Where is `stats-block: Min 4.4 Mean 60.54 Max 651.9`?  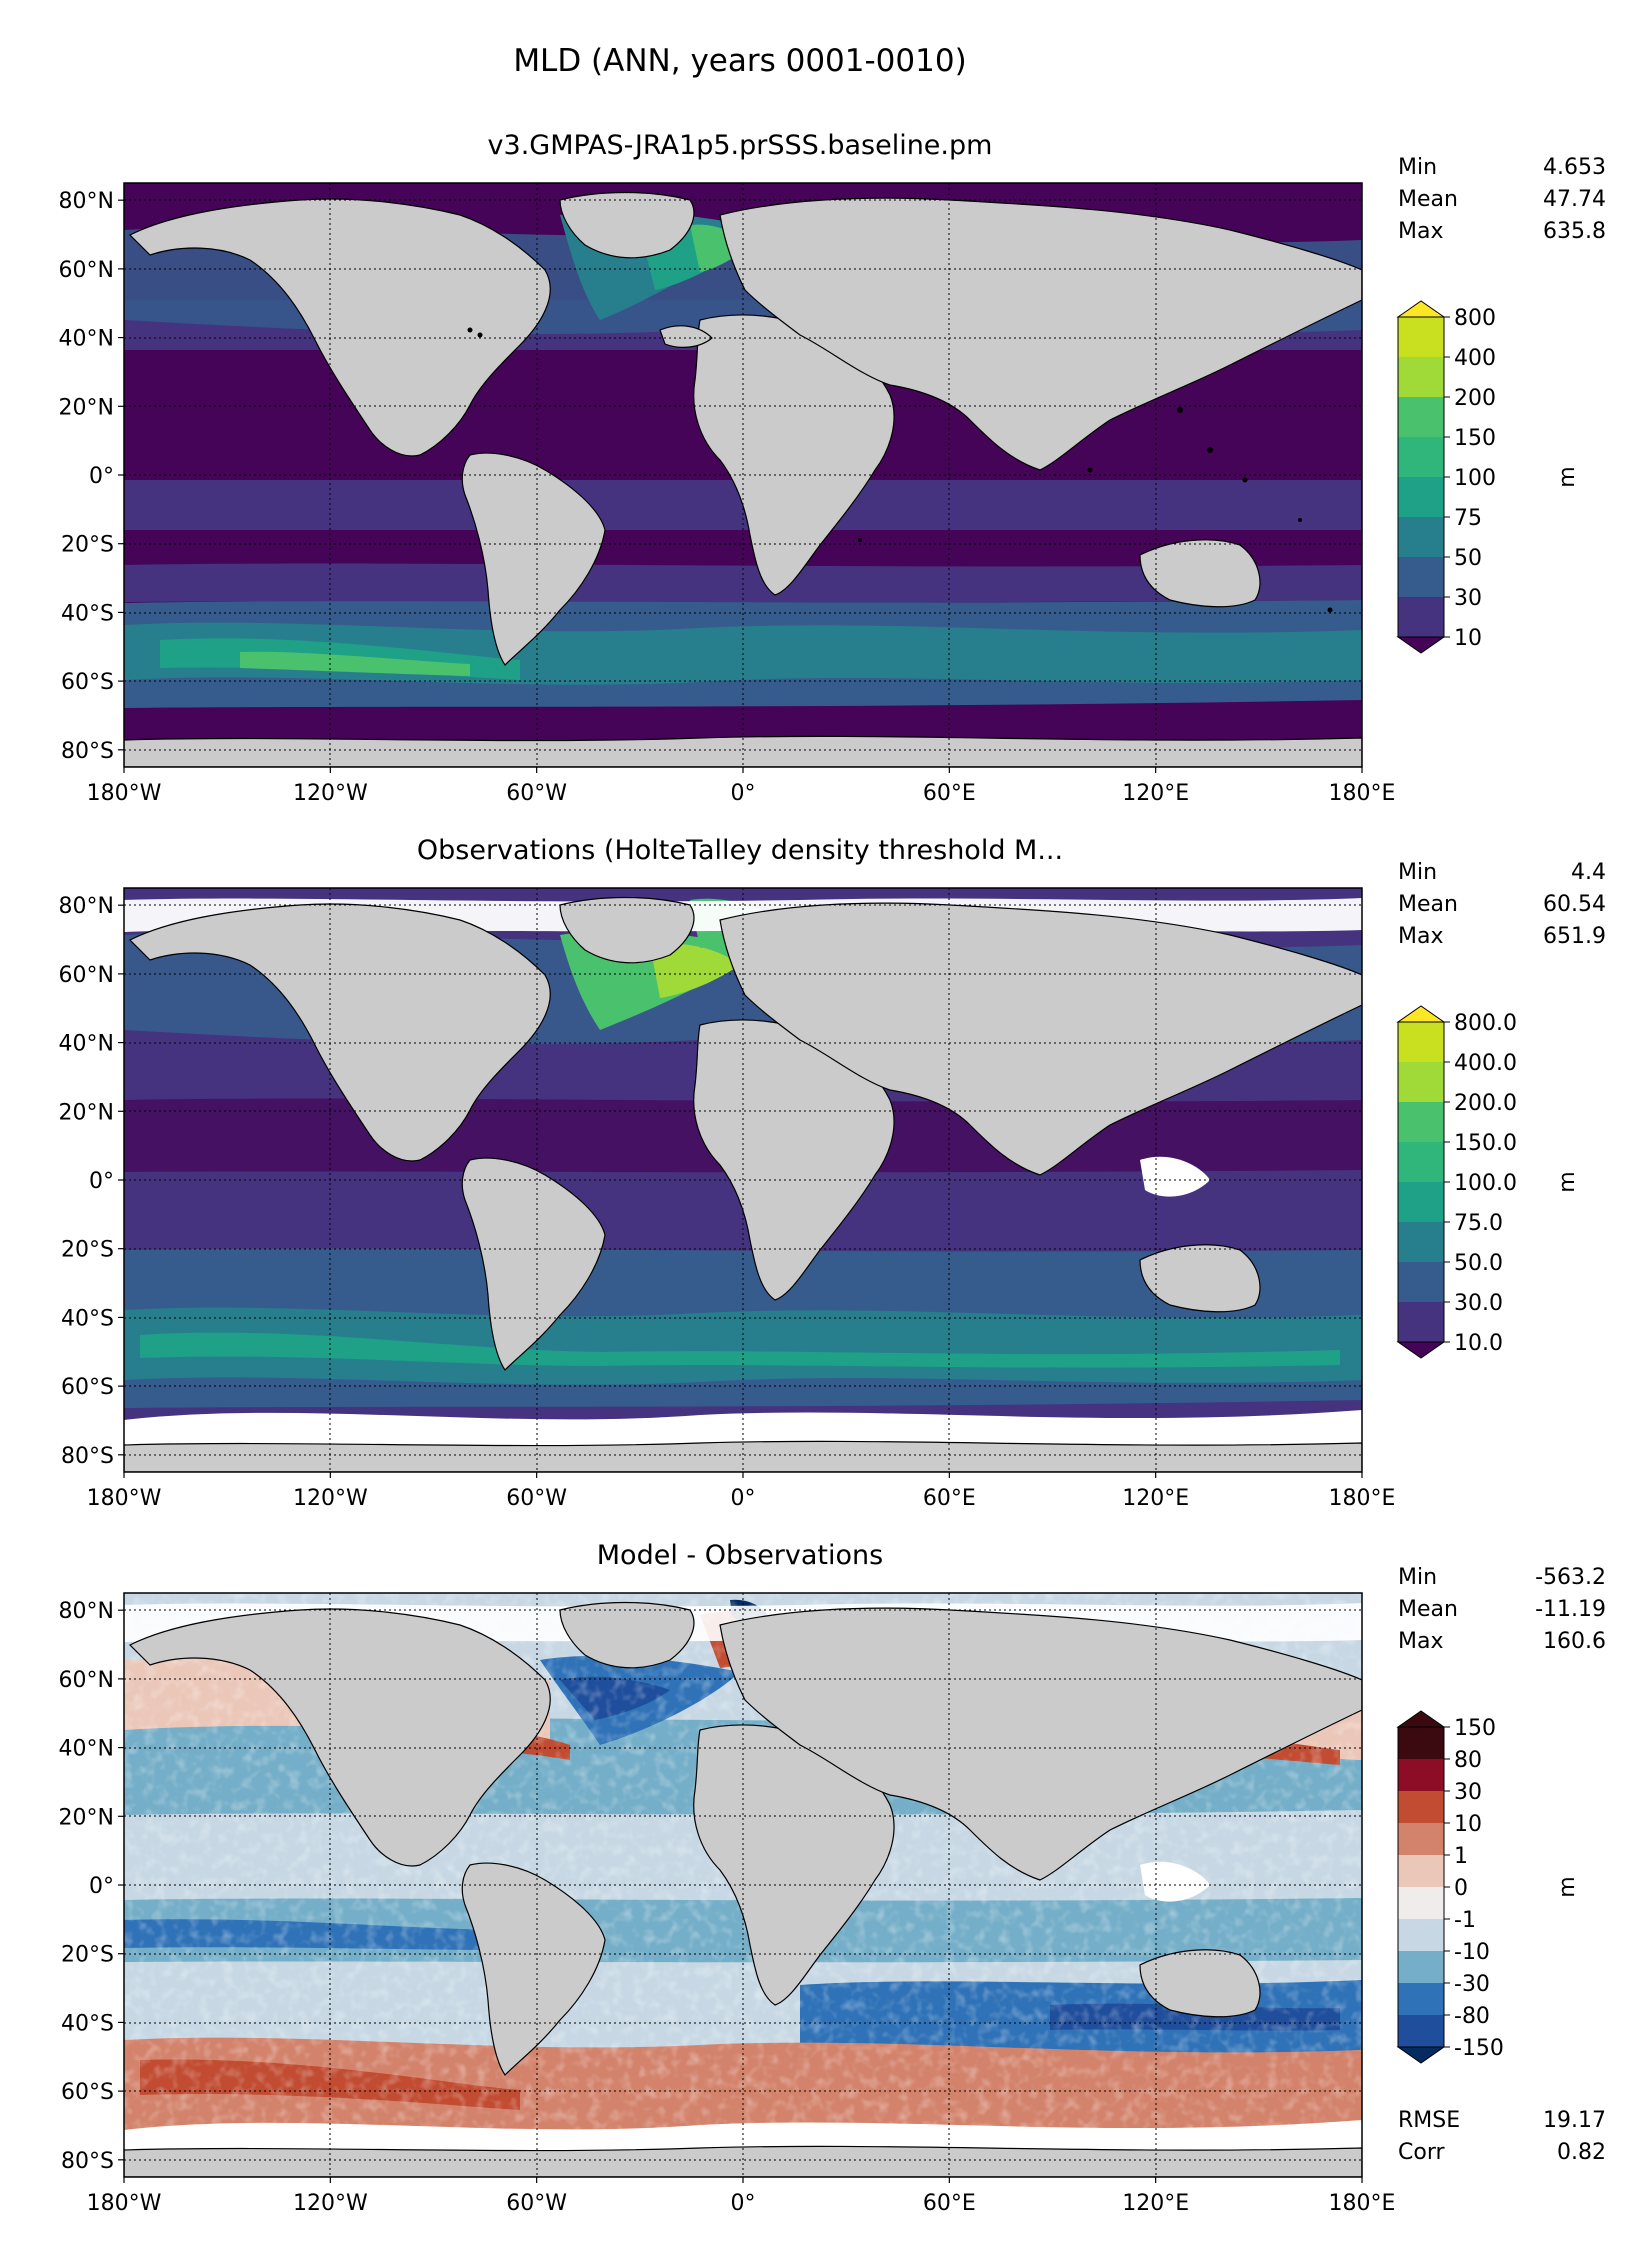 stats-block: Min 4.4 Mean 60.54 Max 651.9 is located at coordinates (1502, 904).